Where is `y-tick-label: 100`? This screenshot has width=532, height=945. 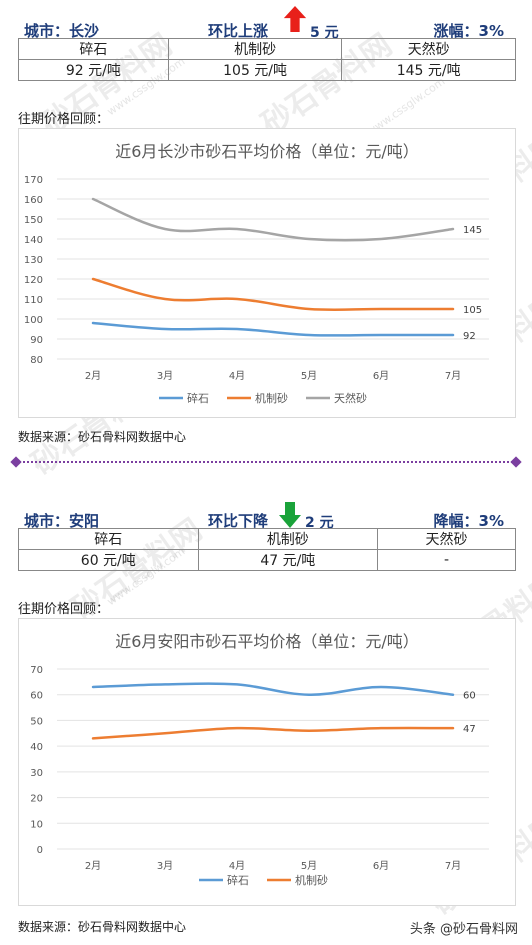 y-tick-label: 100 is located at coordinates (33, 320).